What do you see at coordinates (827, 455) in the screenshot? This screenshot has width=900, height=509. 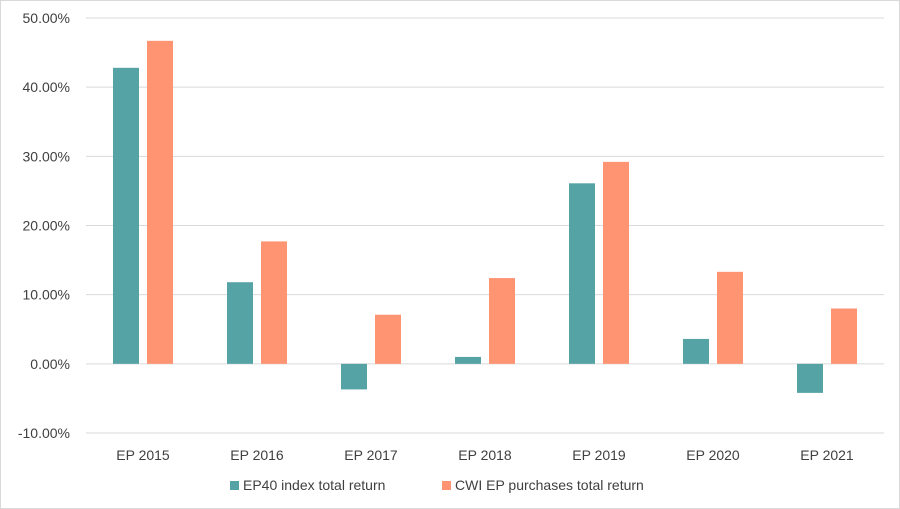 I see `x-tick-label: EP 2021` at bounding box center [827, 455].